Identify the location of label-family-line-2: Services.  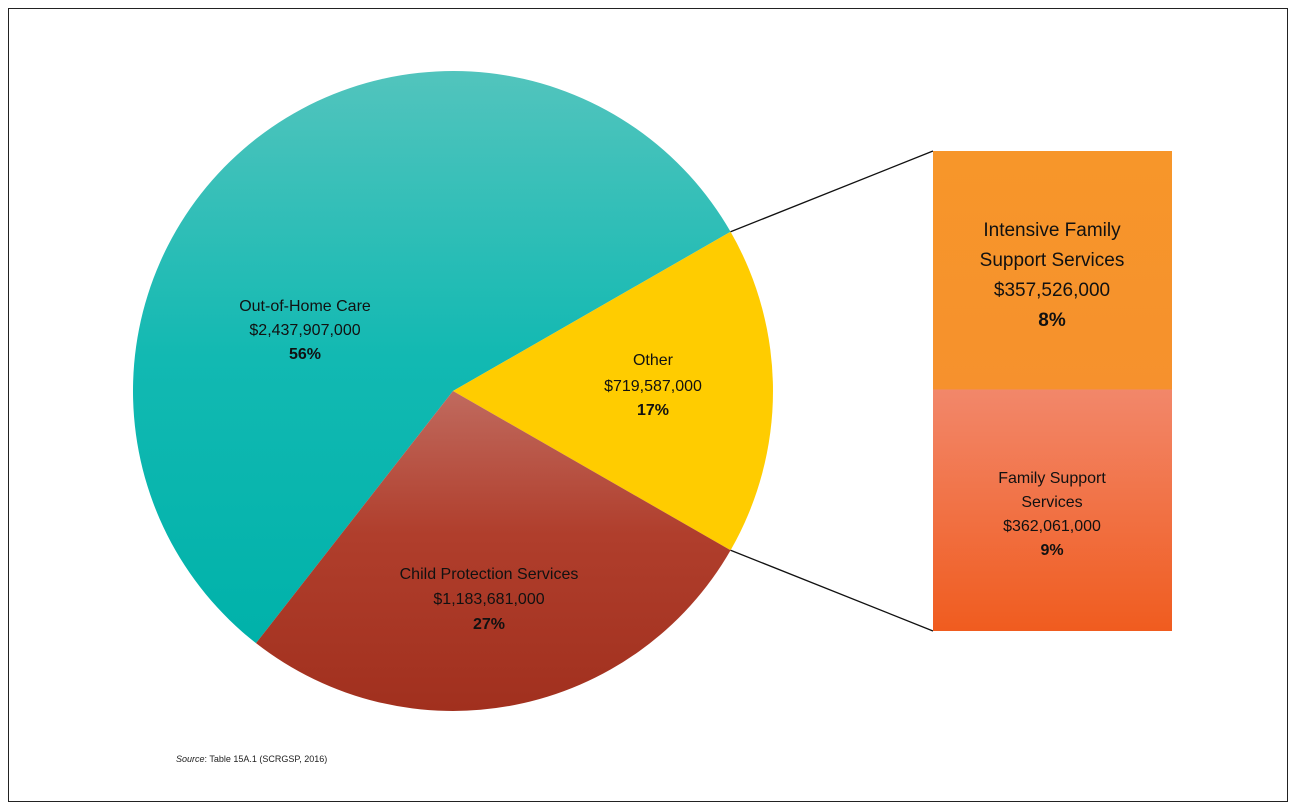
(1051, 502).